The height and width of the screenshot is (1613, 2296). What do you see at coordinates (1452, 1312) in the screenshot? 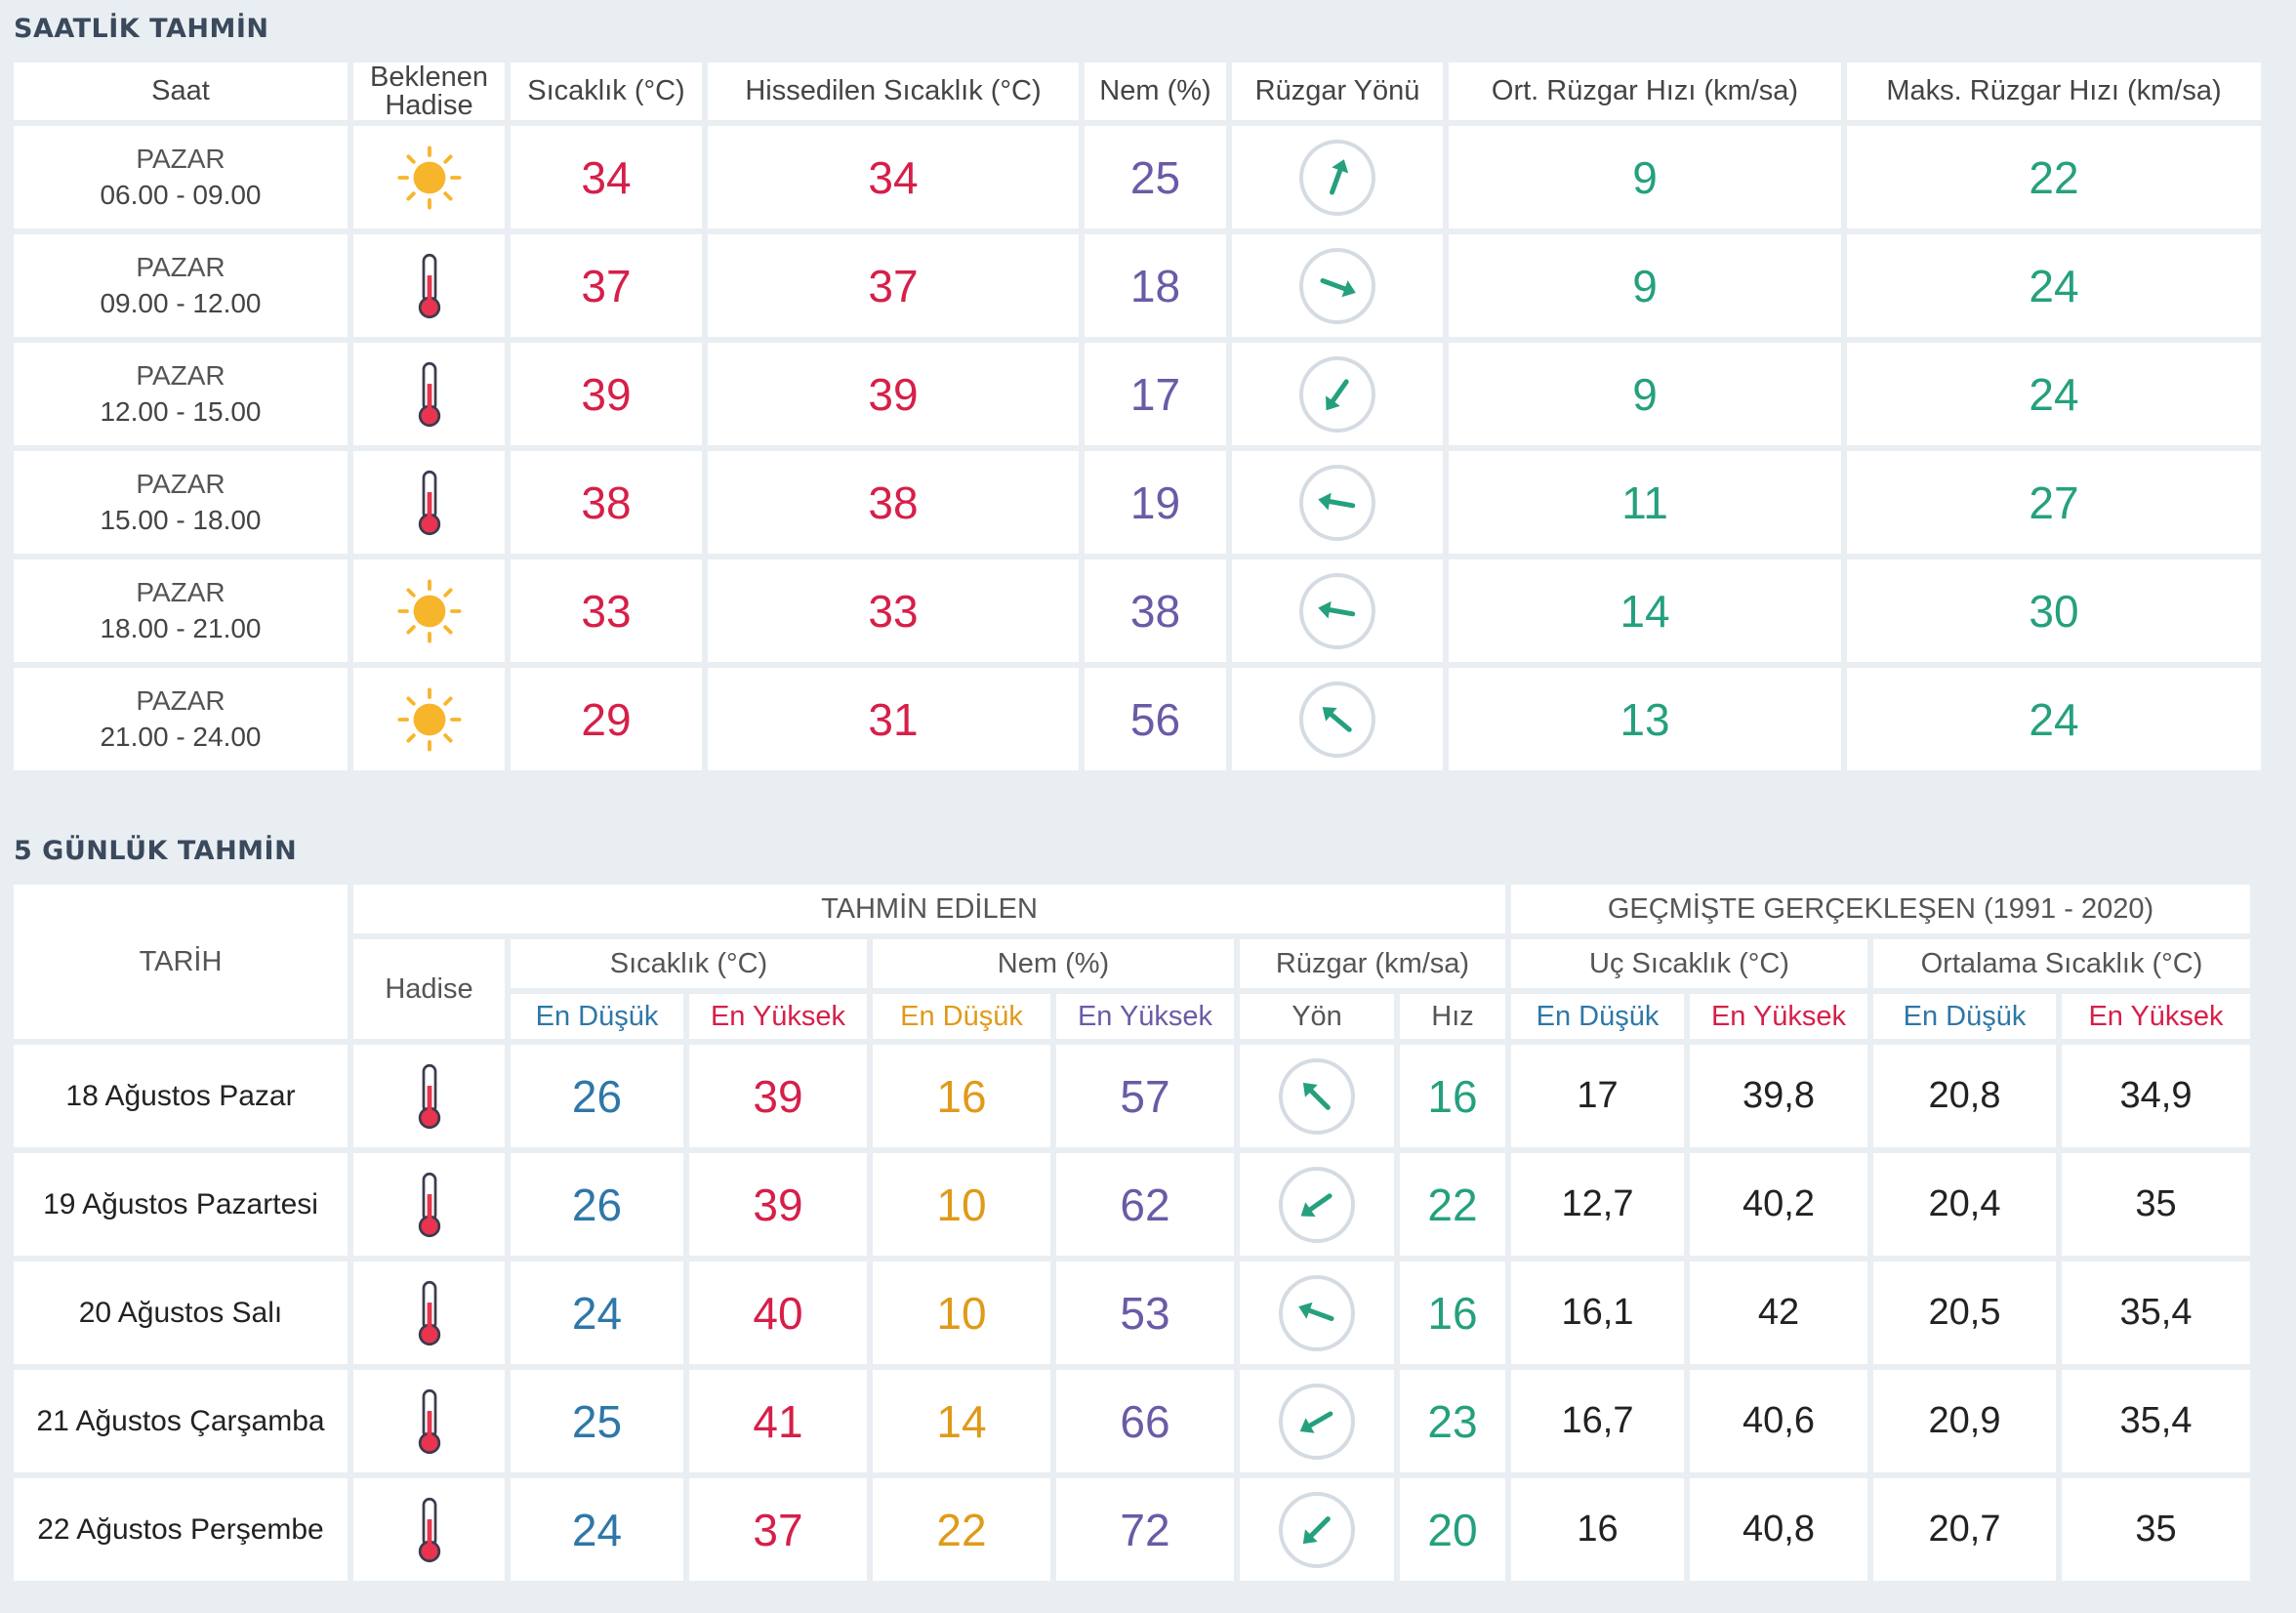
I see `wind-speed-value: 16` at bounding box center [1452, 1312].